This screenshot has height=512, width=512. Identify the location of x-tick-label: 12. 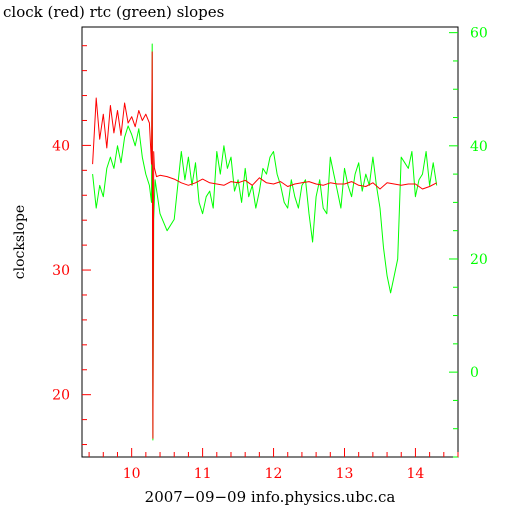
(274, 474).